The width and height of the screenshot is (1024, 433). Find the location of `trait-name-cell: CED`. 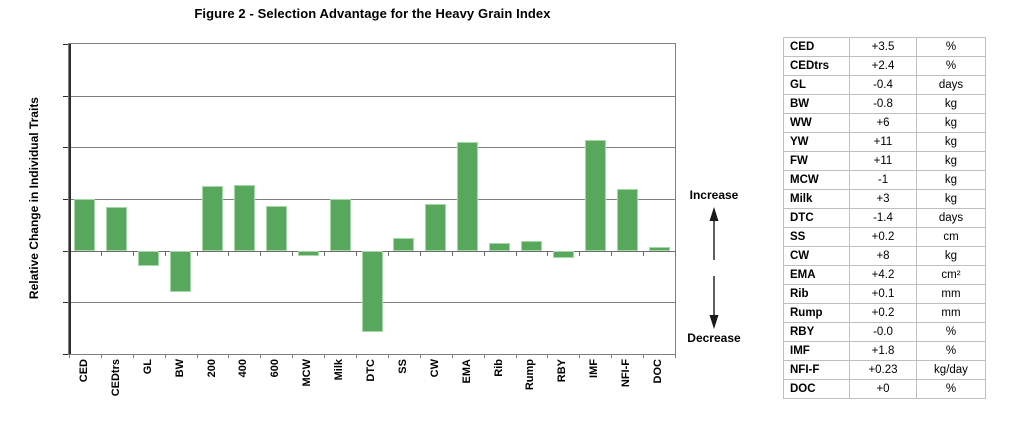

trait-name-cell: CED is located at coordinates (816, 47).